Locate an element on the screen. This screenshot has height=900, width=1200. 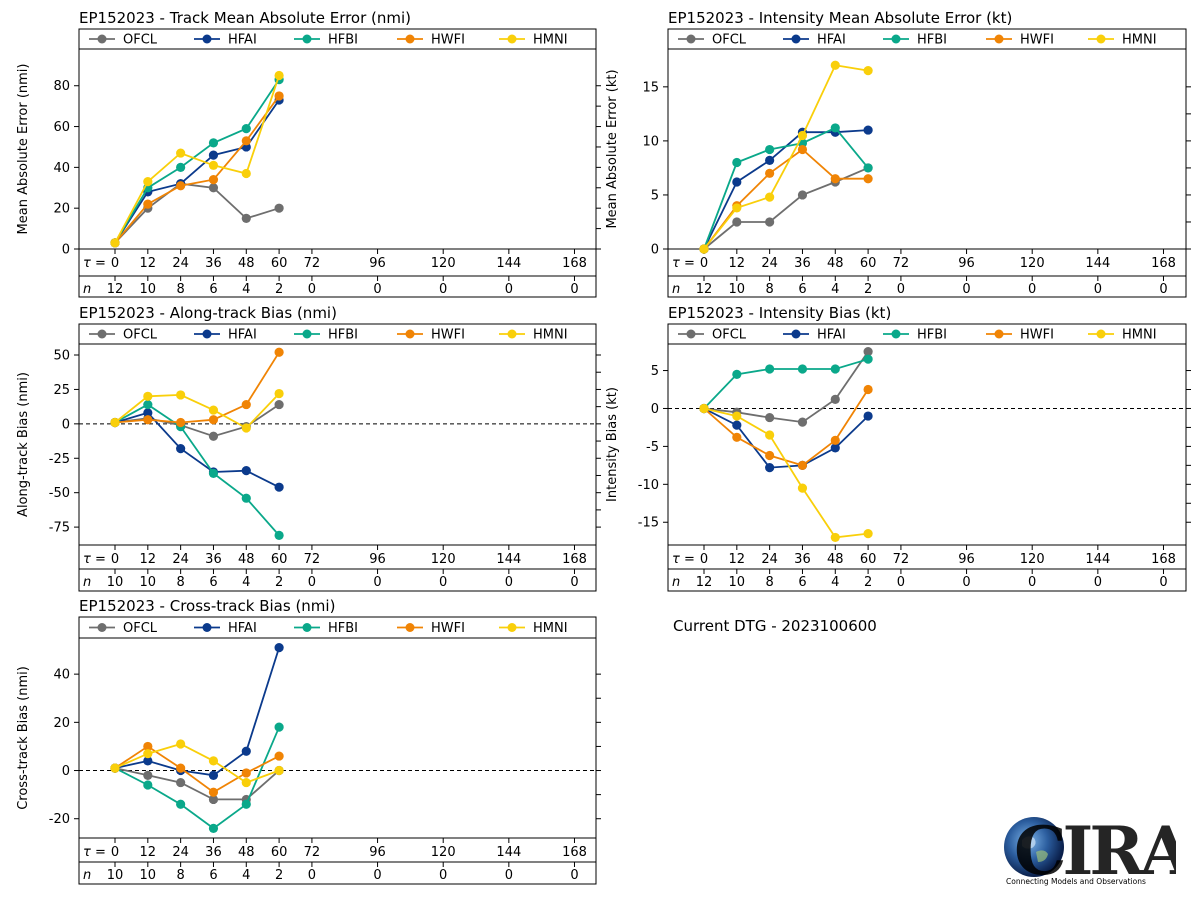
series-hmni is located at coordinates (786, 157).